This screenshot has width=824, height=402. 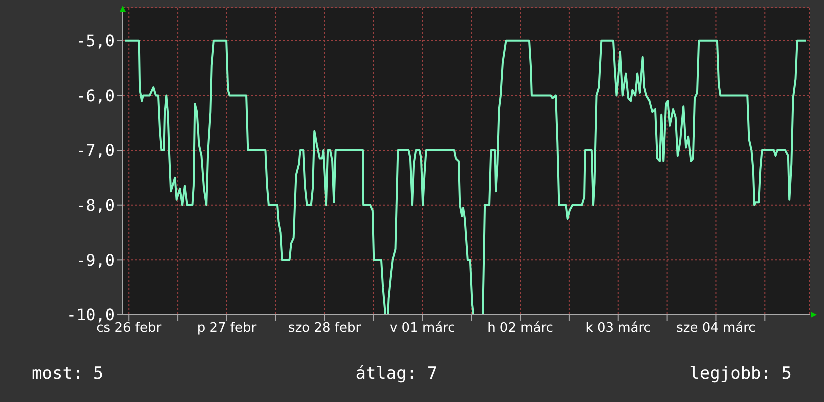 I want to click on y-tick-label: -7,0, so click(x=95, y=150).